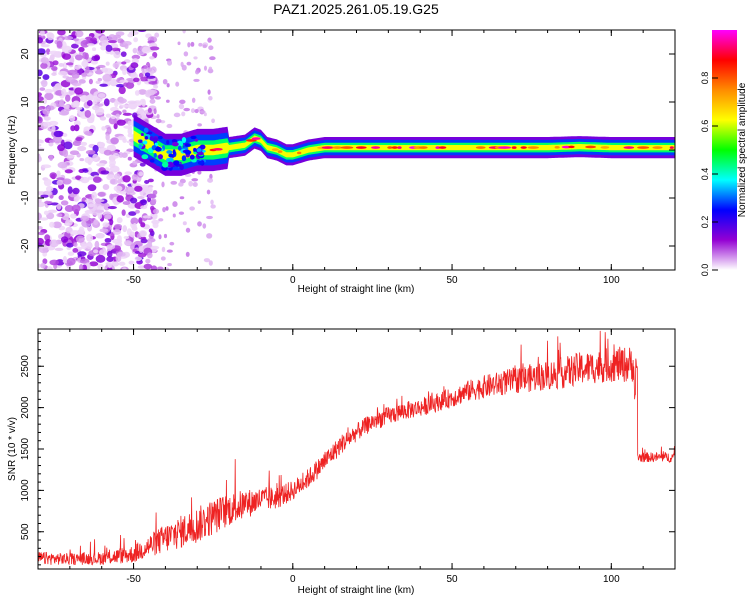 The image size is (750, 600). I want to click on spectrogram-xtick-label: 0, so click(293, 280).